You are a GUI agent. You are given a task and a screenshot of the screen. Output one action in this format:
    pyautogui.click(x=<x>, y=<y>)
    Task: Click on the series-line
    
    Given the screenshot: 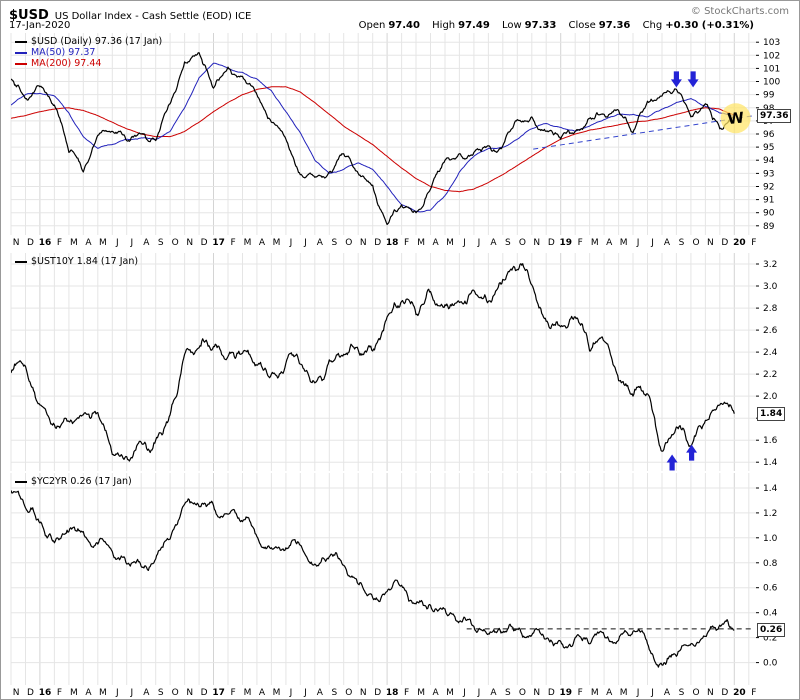 What is the action you would take?
    pyautogui.click(x=373, y=139)
    